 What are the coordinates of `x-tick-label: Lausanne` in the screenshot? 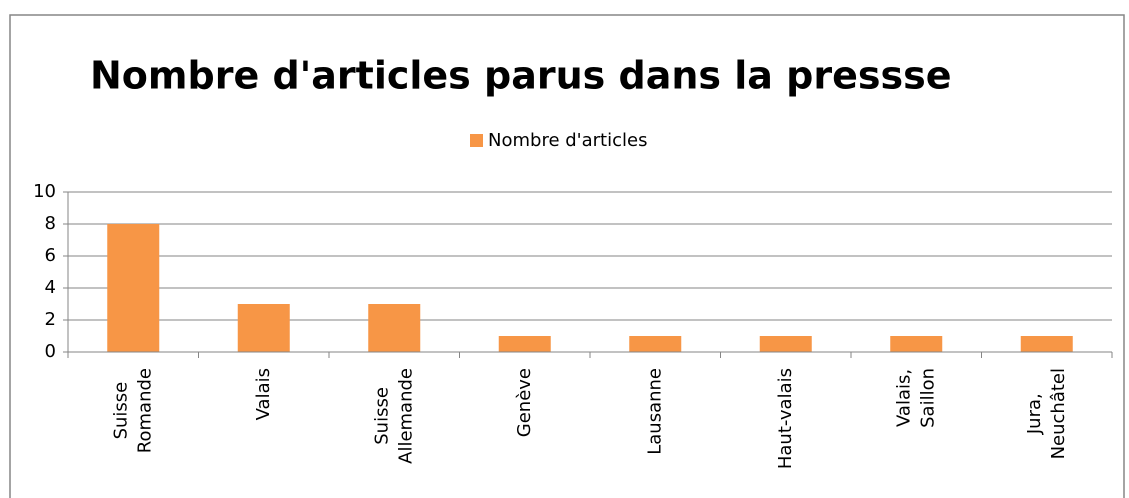 It's located at (654, 411).